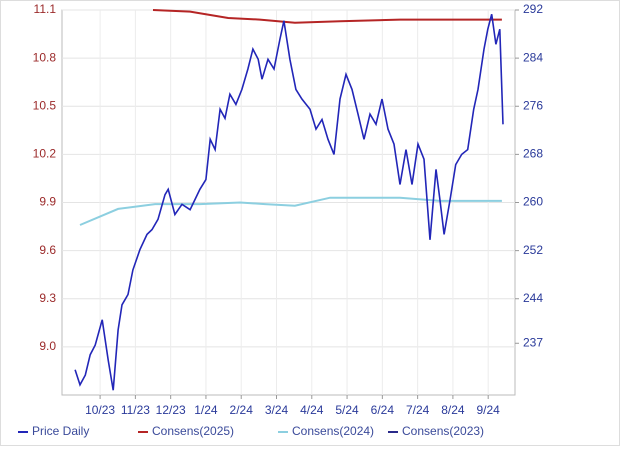 Image resolution: width=620 pixels, height=451 pixels. Describe the element at coordinates (45, 57) in the screenshot. I see `y-tick-label: 10.8` at that location.